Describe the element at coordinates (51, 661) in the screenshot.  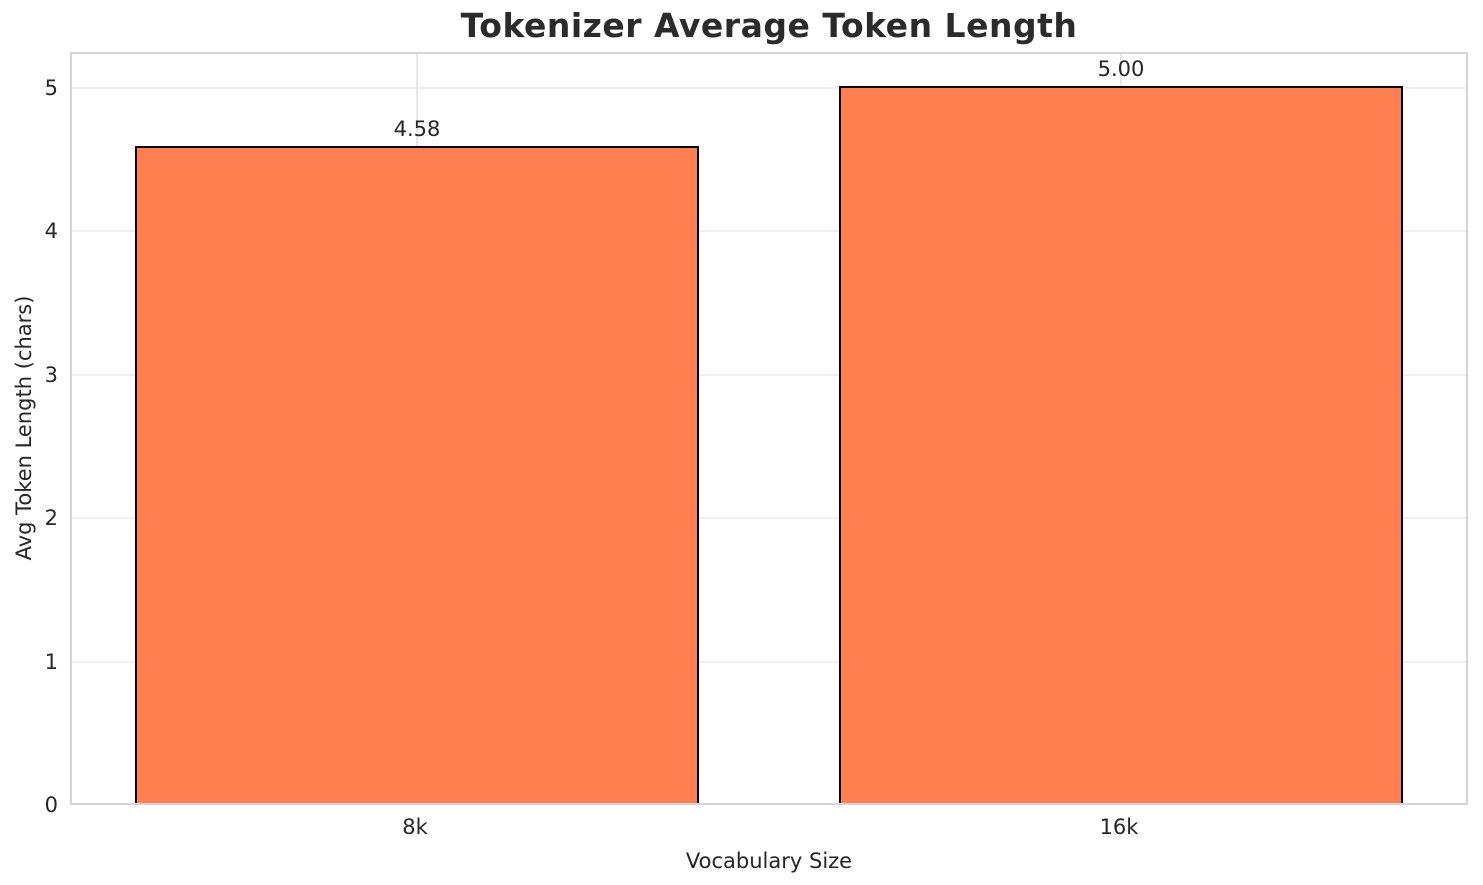
I see `y-tick-label: 1` at that location.